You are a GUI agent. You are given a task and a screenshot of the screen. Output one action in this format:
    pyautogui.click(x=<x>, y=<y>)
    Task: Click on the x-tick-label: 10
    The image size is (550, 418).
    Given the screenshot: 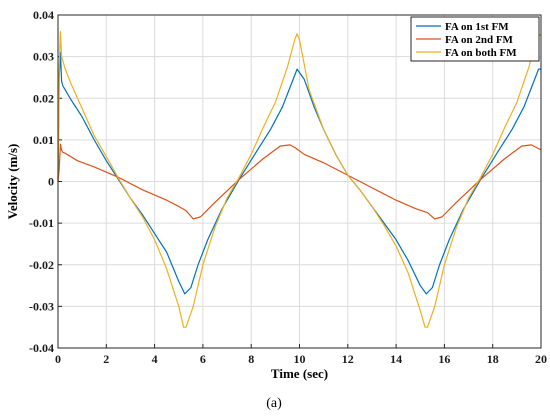 What is the action you would take?
    pyautogui.click(x=300, y=359)
    